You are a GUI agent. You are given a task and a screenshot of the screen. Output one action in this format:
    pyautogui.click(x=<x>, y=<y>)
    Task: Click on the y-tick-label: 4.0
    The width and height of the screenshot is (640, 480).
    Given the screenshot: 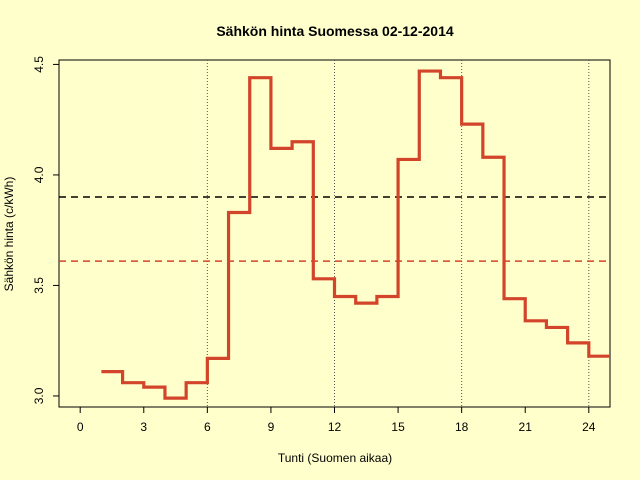 What is the action you would take?
    pyautogui.click(x=39, y=174)
    